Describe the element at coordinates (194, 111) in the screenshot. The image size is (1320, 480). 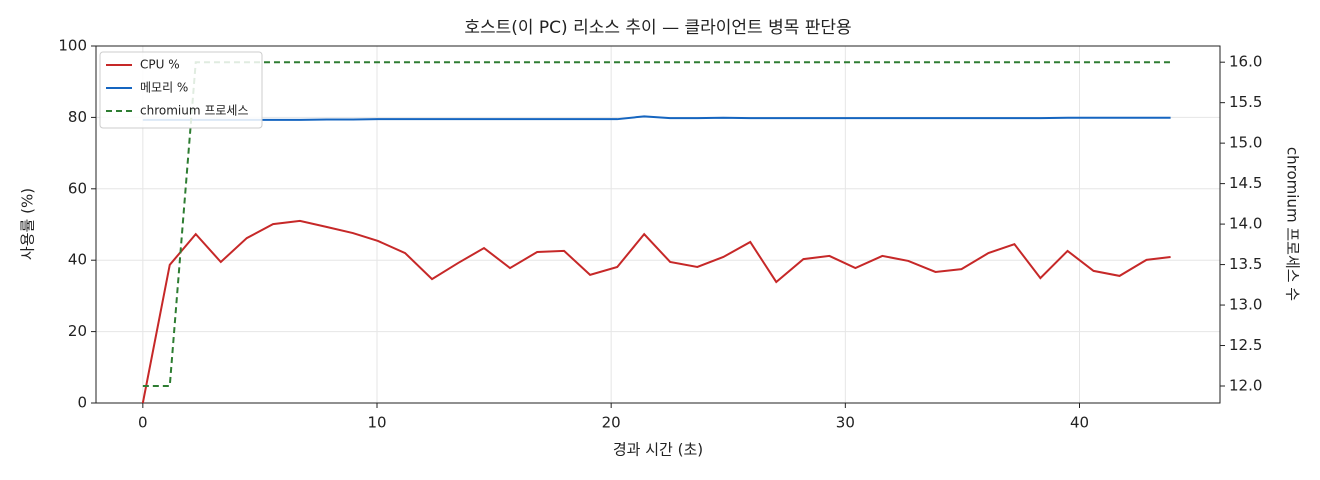
I see `legend-label: chromium 프로세스` at that location.